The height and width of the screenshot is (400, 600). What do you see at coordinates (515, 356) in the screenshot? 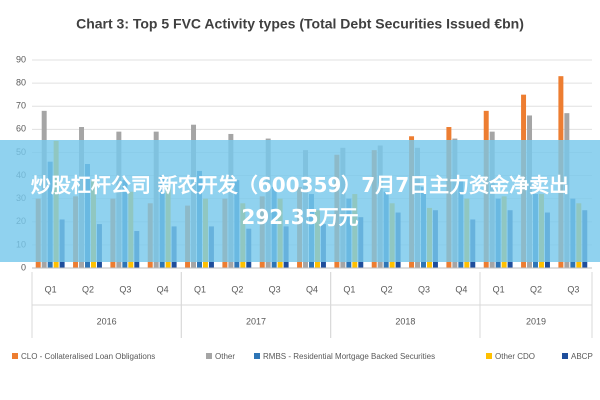
I see `legend-label: Other CDO` at bounding box center [515, 356].